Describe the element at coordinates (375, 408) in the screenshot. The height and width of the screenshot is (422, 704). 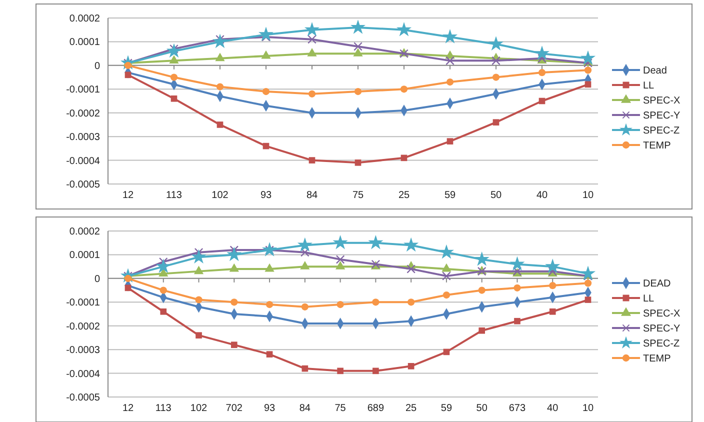
I see `x-tick-label: 689` at that location.